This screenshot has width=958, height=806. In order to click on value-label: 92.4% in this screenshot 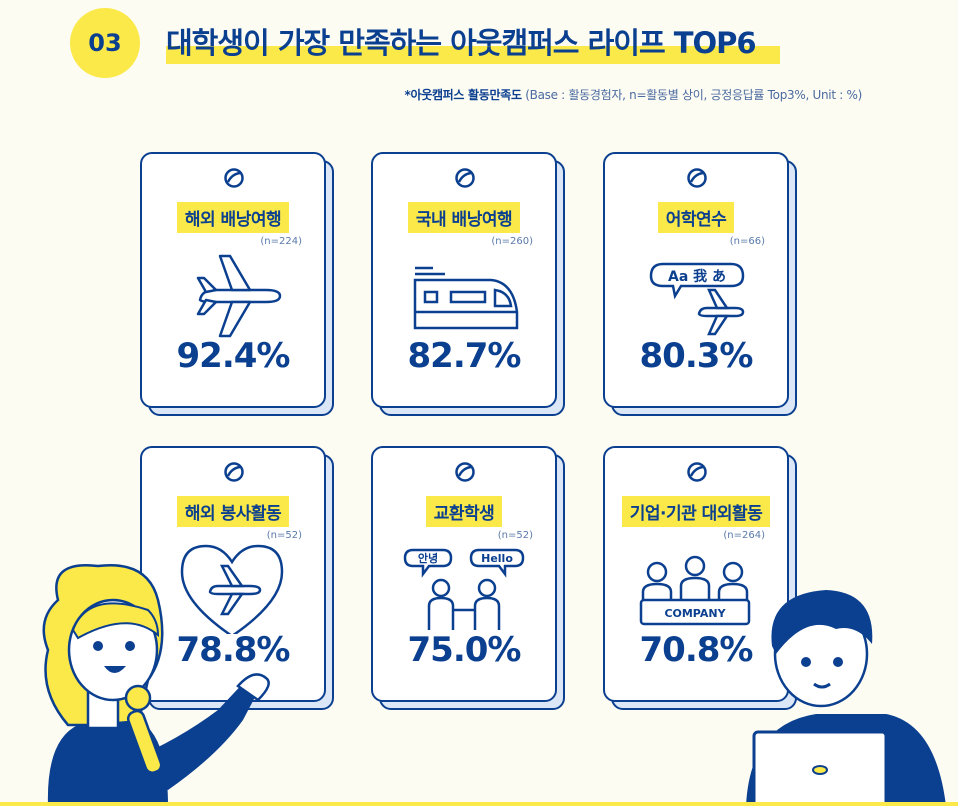, I will do `click(233, 356)`.